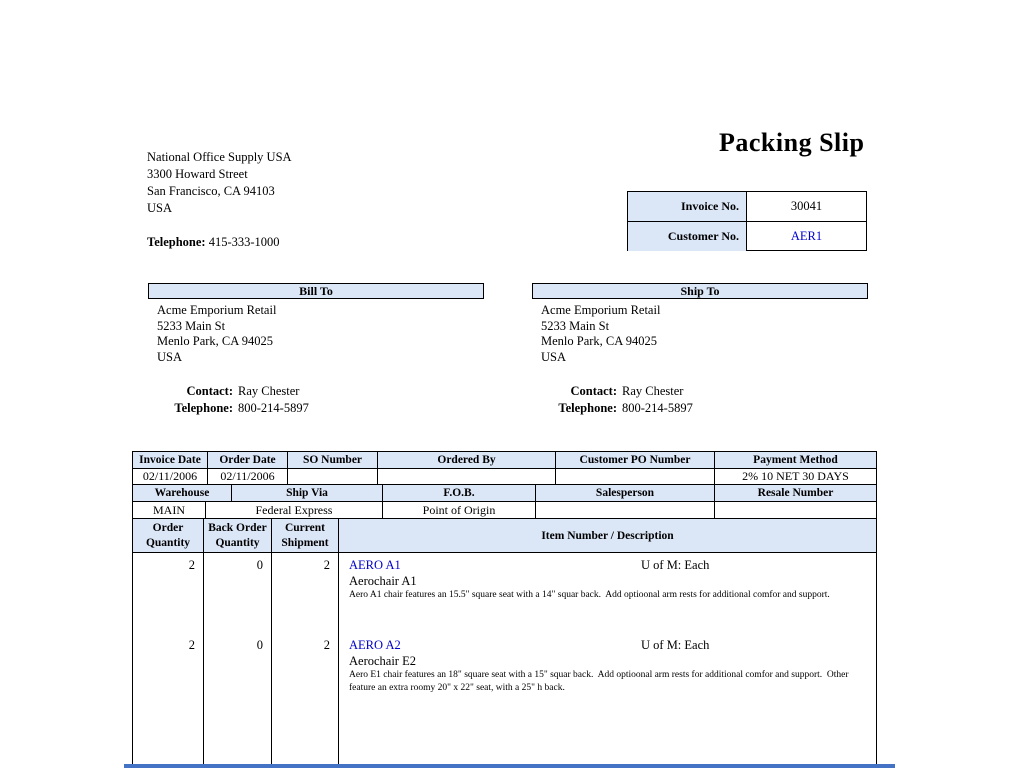 This screenshot has height=768, width=1024. I want to click on warehouse-header: Warehouse, so click(182, 493).